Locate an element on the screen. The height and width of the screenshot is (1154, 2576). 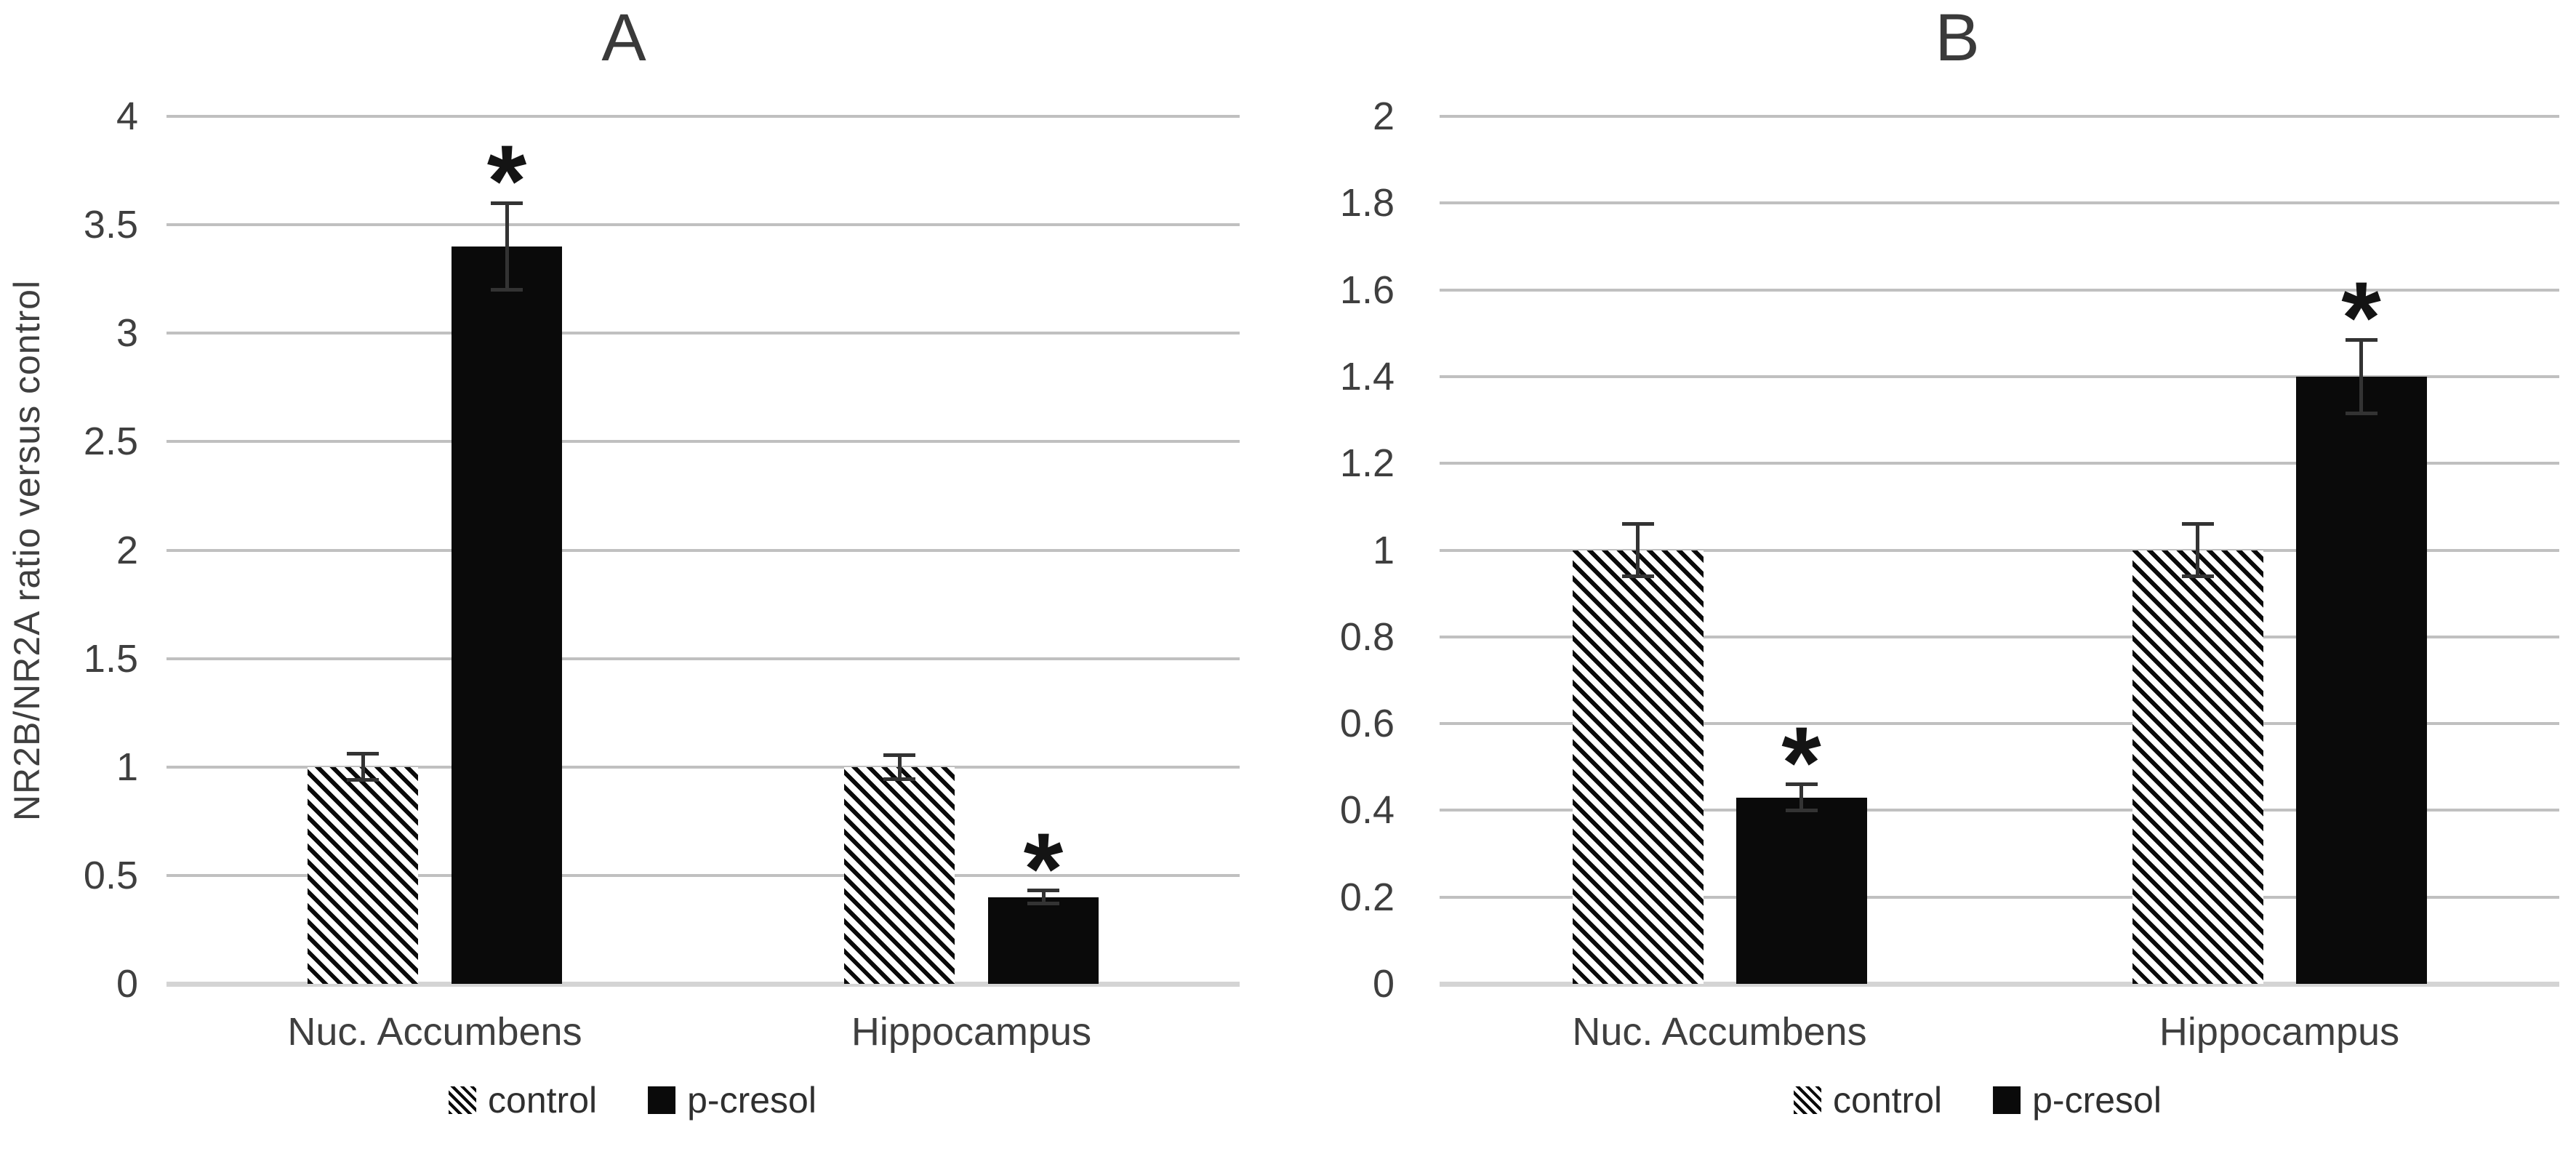
y-tick-label: 1.2 is located at coordinates (1367, 463).